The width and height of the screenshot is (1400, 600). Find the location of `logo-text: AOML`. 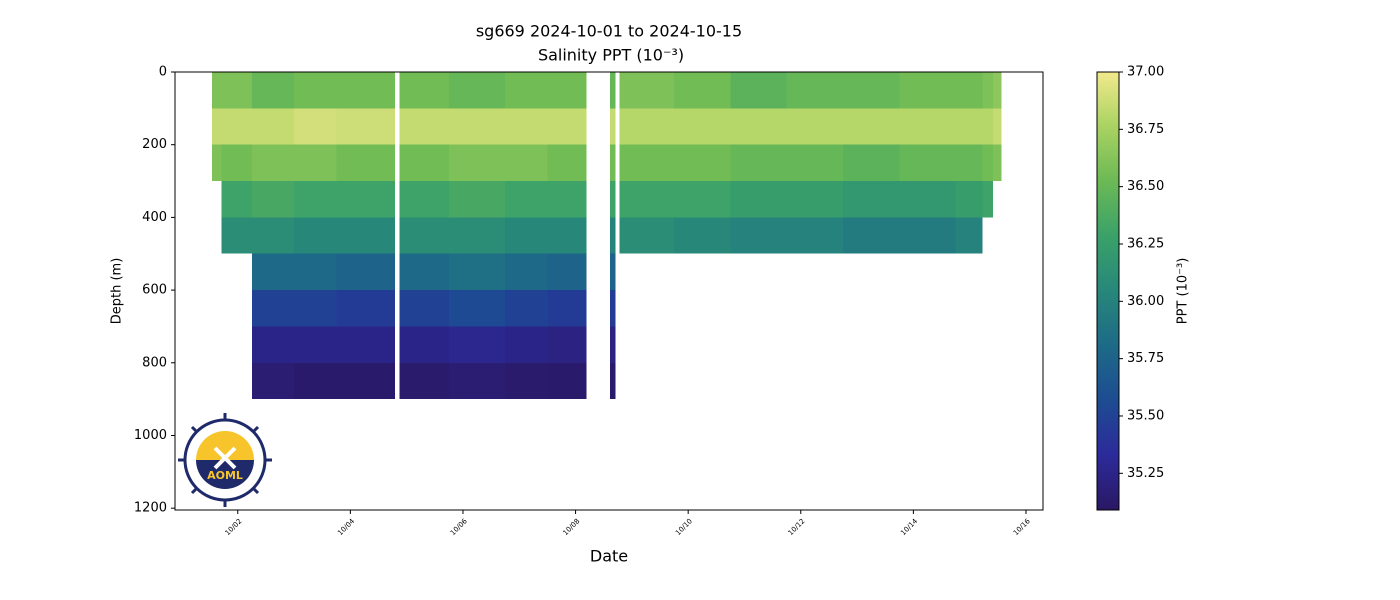

logo-text: AOML is located at coordinates (225, 475).